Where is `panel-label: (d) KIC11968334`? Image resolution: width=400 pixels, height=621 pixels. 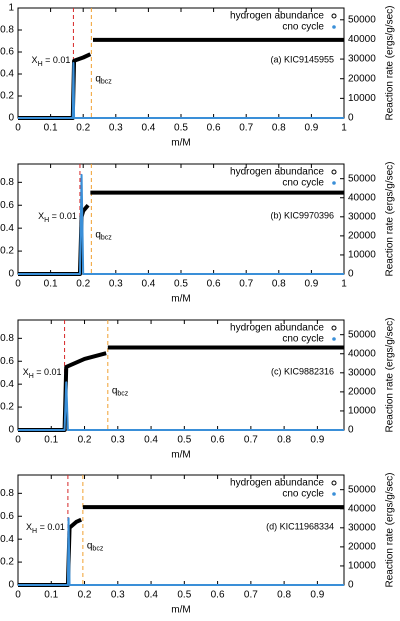 panel-label: (d) KIC11968334 is located at coordinates (300, 526).